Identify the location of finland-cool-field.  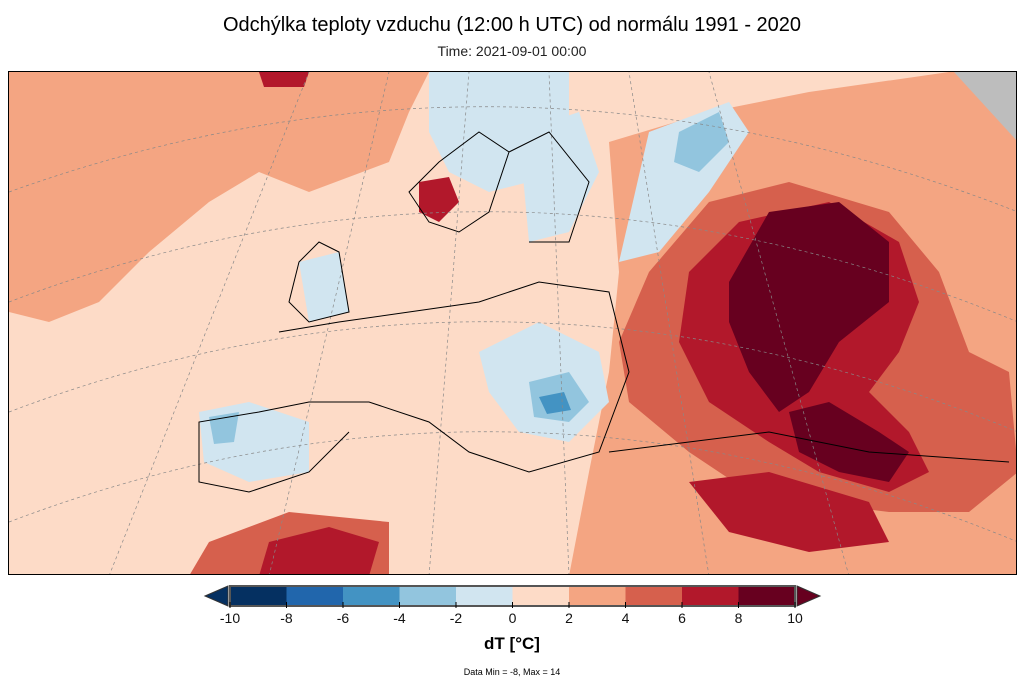
(559, 177).